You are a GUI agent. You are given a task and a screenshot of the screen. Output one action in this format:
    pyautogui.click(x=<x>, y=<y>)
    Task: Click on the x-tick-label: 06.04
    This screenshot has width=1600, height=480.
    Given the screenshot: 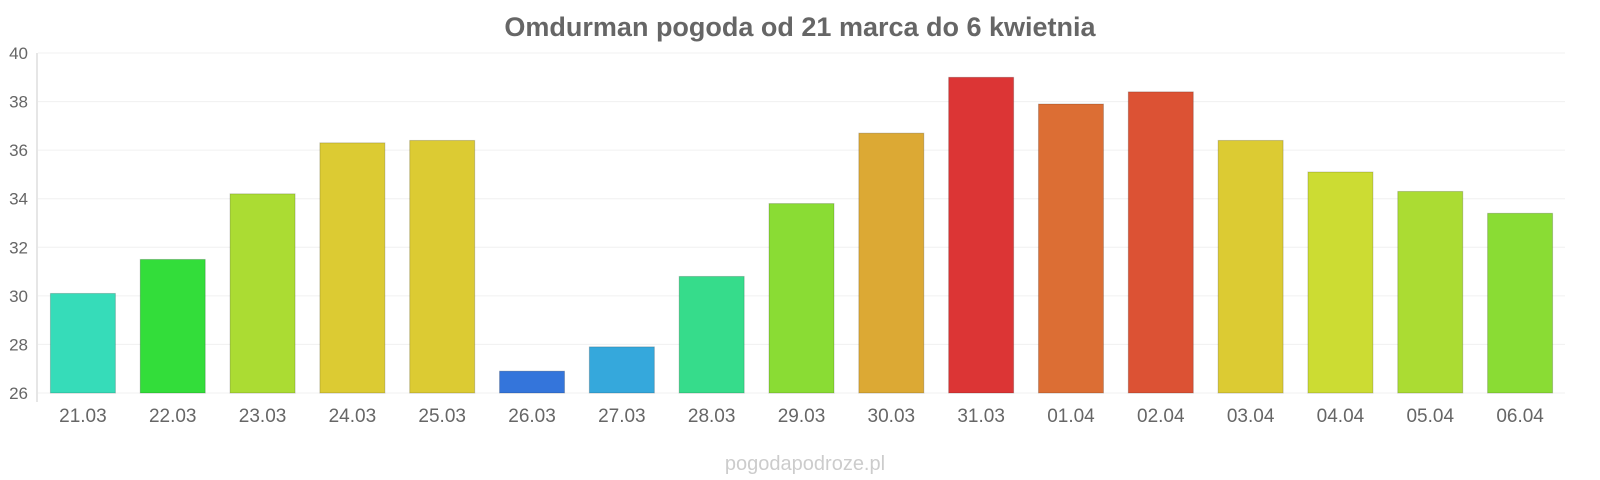 What is the action you would take?
    pyautogui.click(x=1520, y=416)
    